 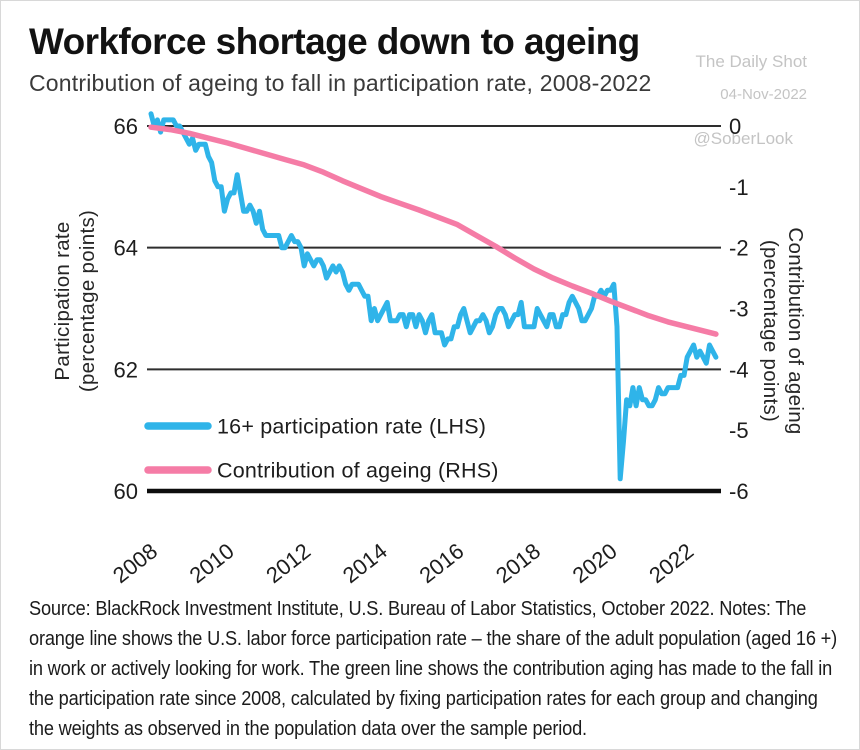 What do you see at coordinates (735, 126) in the screenshot?
I see `right-axis-tick-label: 0` at bounding box center [735, 126].